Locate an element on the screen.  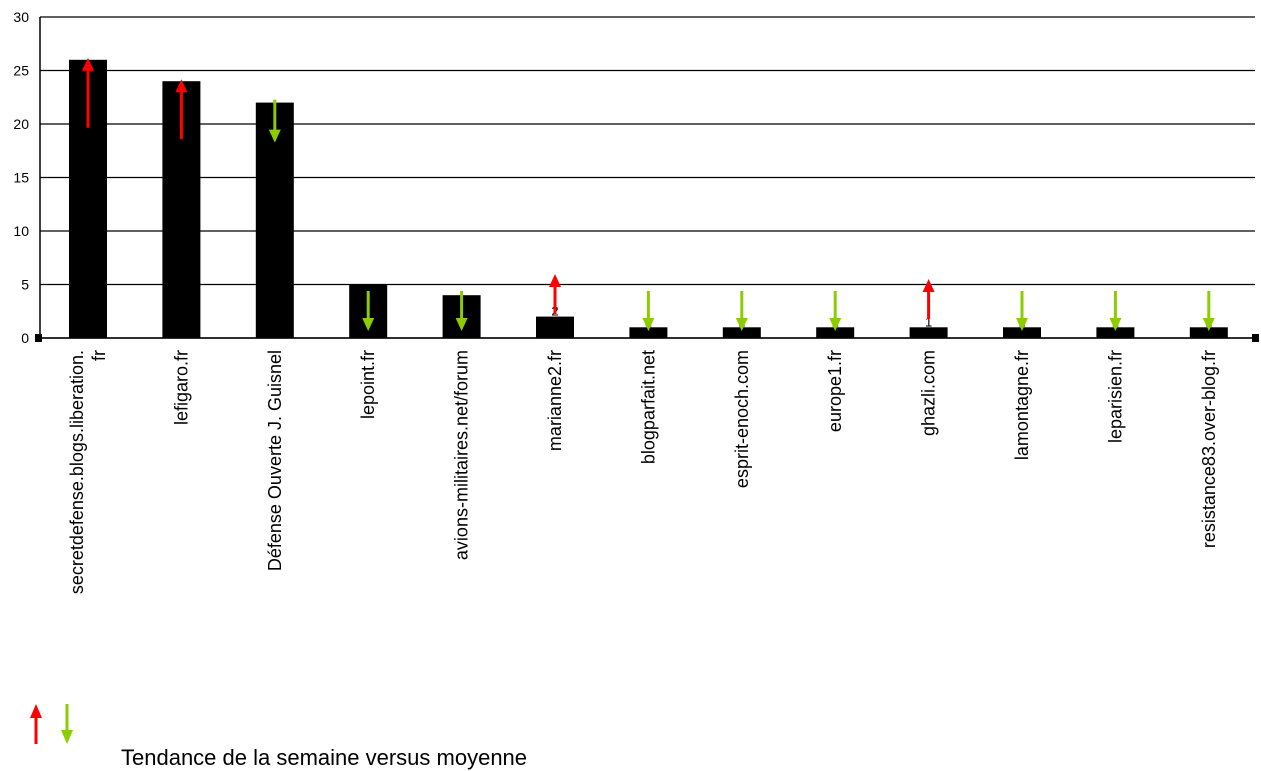
legend: Tendance de la semaine versus moyenne is located at coordinates (278, 737).